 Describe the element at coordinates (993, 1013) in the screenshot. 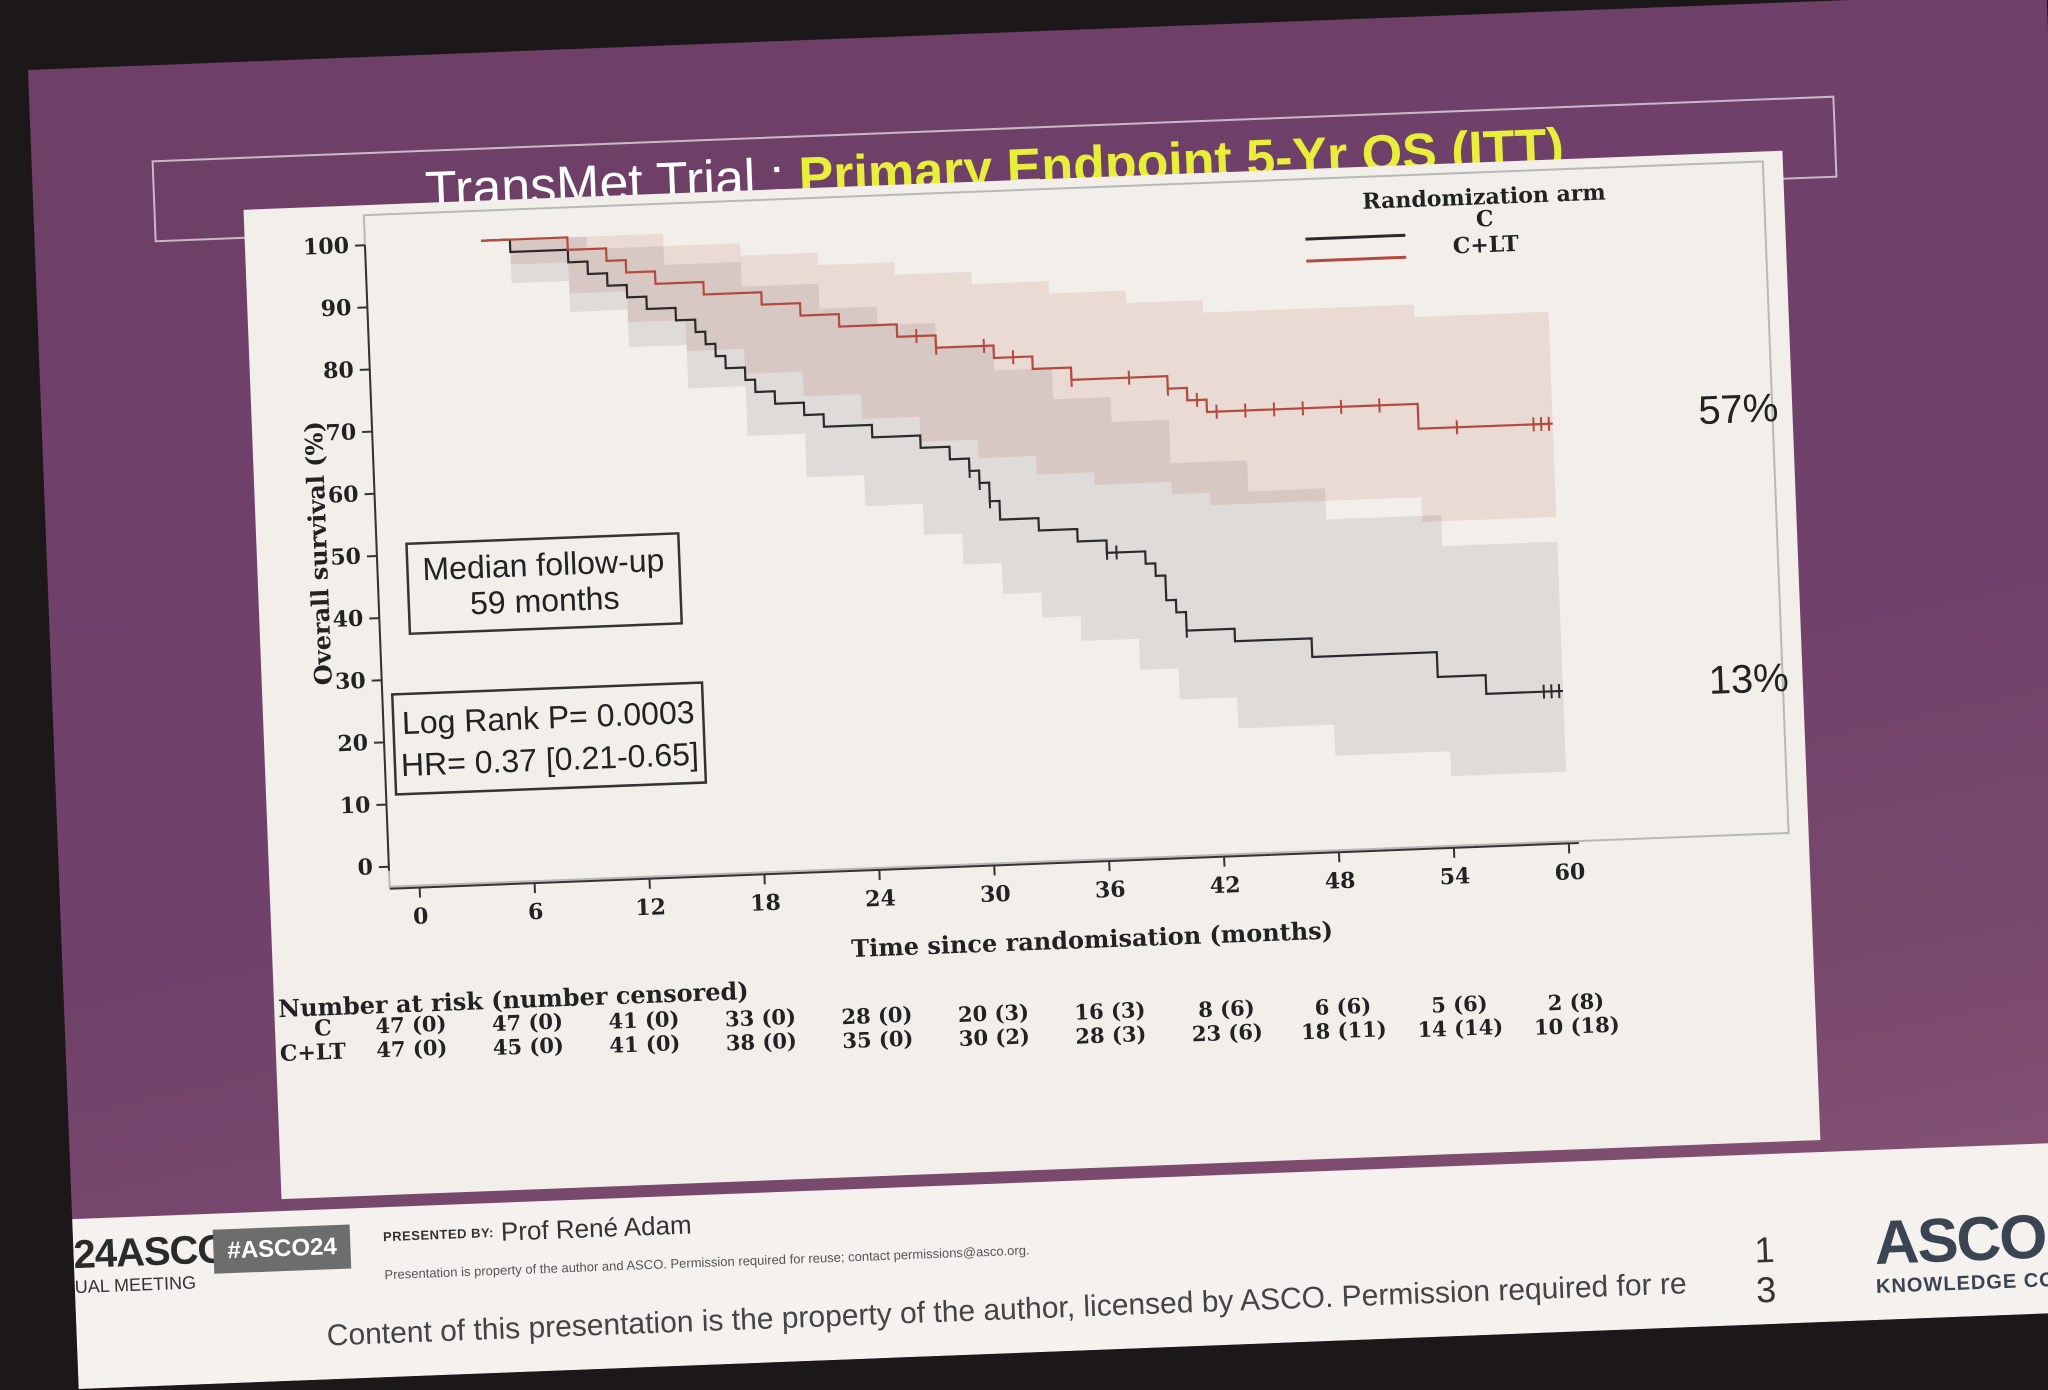

I see `risk-cell: 20 (3)` at that location.